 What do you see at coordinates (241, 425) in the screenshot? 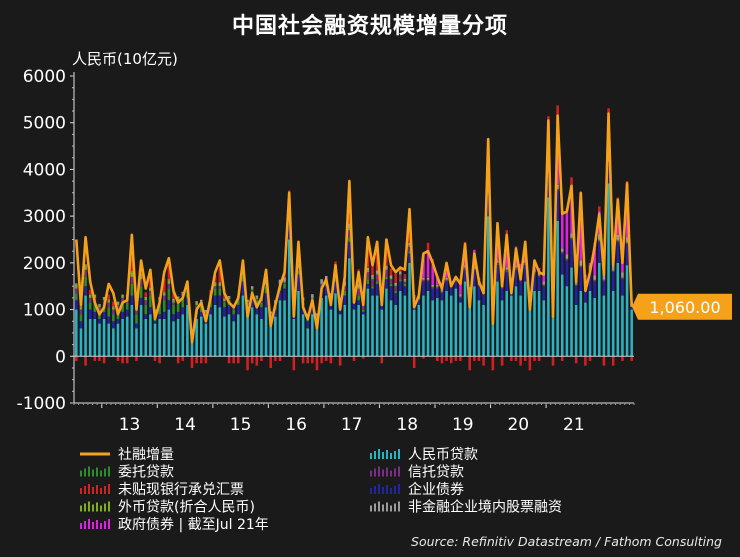
I see `x-tick-label: 15` at bounding box center [241, 425].